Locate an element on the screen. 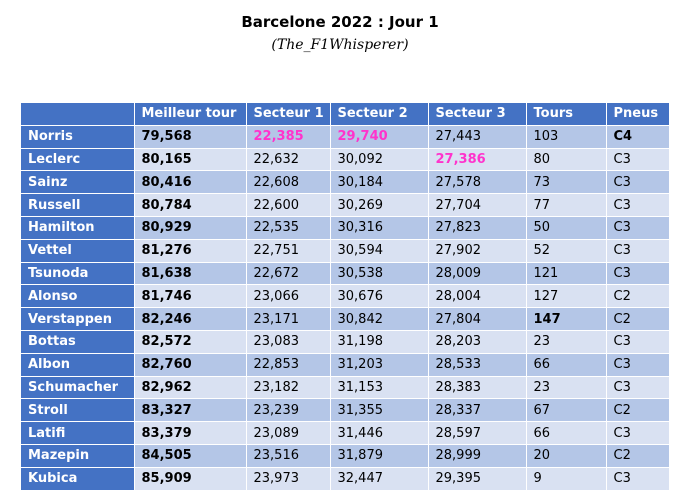  sector-1: 22,632 is located at coordinates (288, 160).